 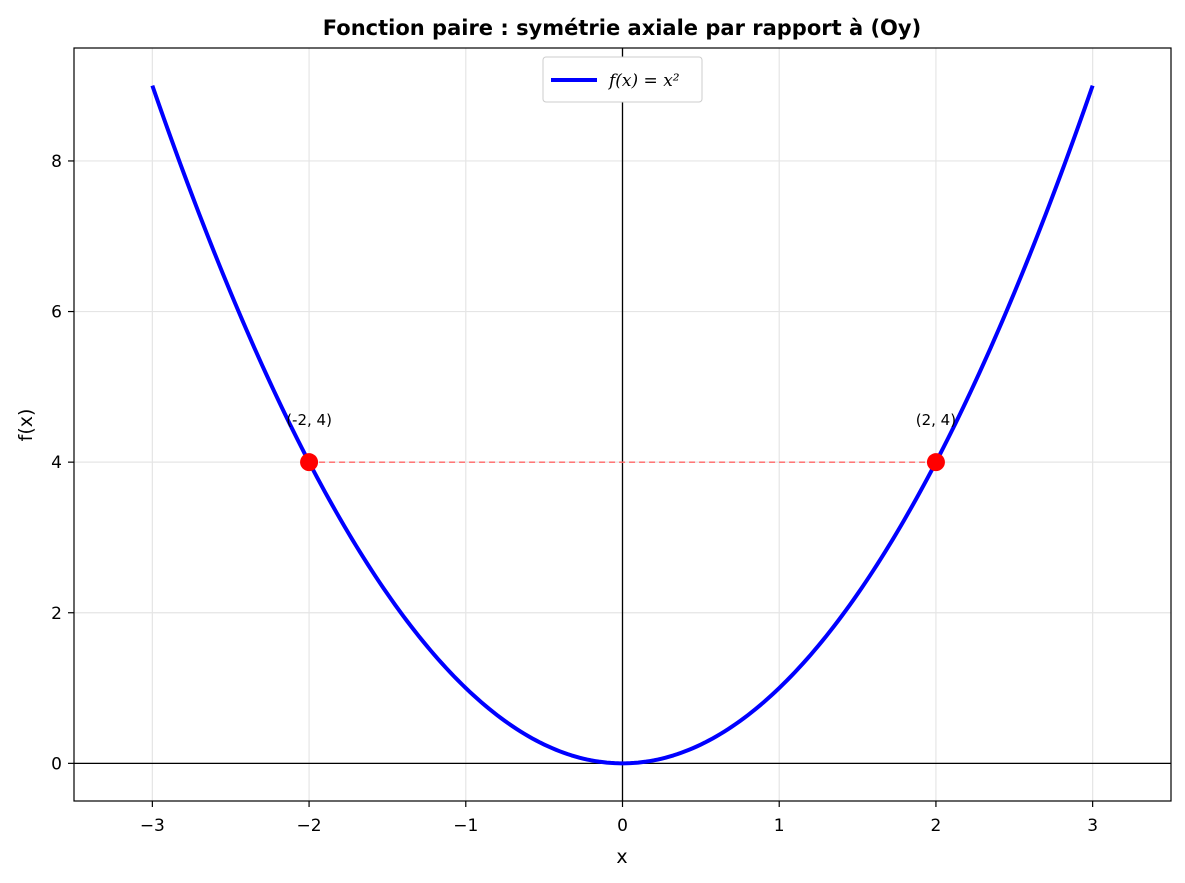 I want to click on x-axis-label: x, so click(x=621, y=857).